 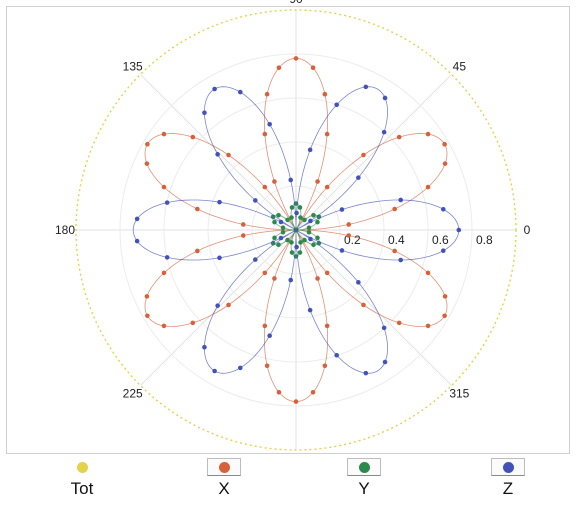 I want to click on radial-tick-label: 0.6, so click(x=440, y=240).